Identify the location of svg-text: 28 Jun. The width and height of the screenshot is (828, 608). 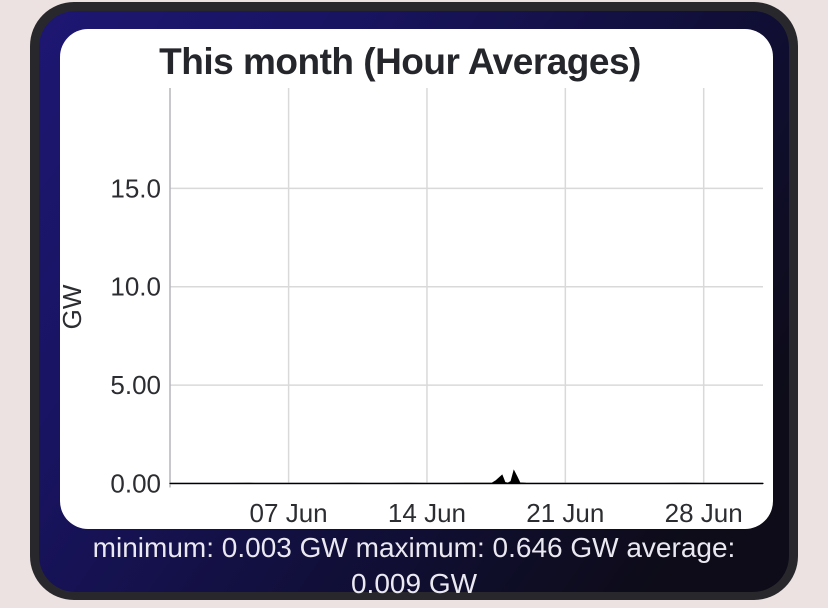
(704, 513).